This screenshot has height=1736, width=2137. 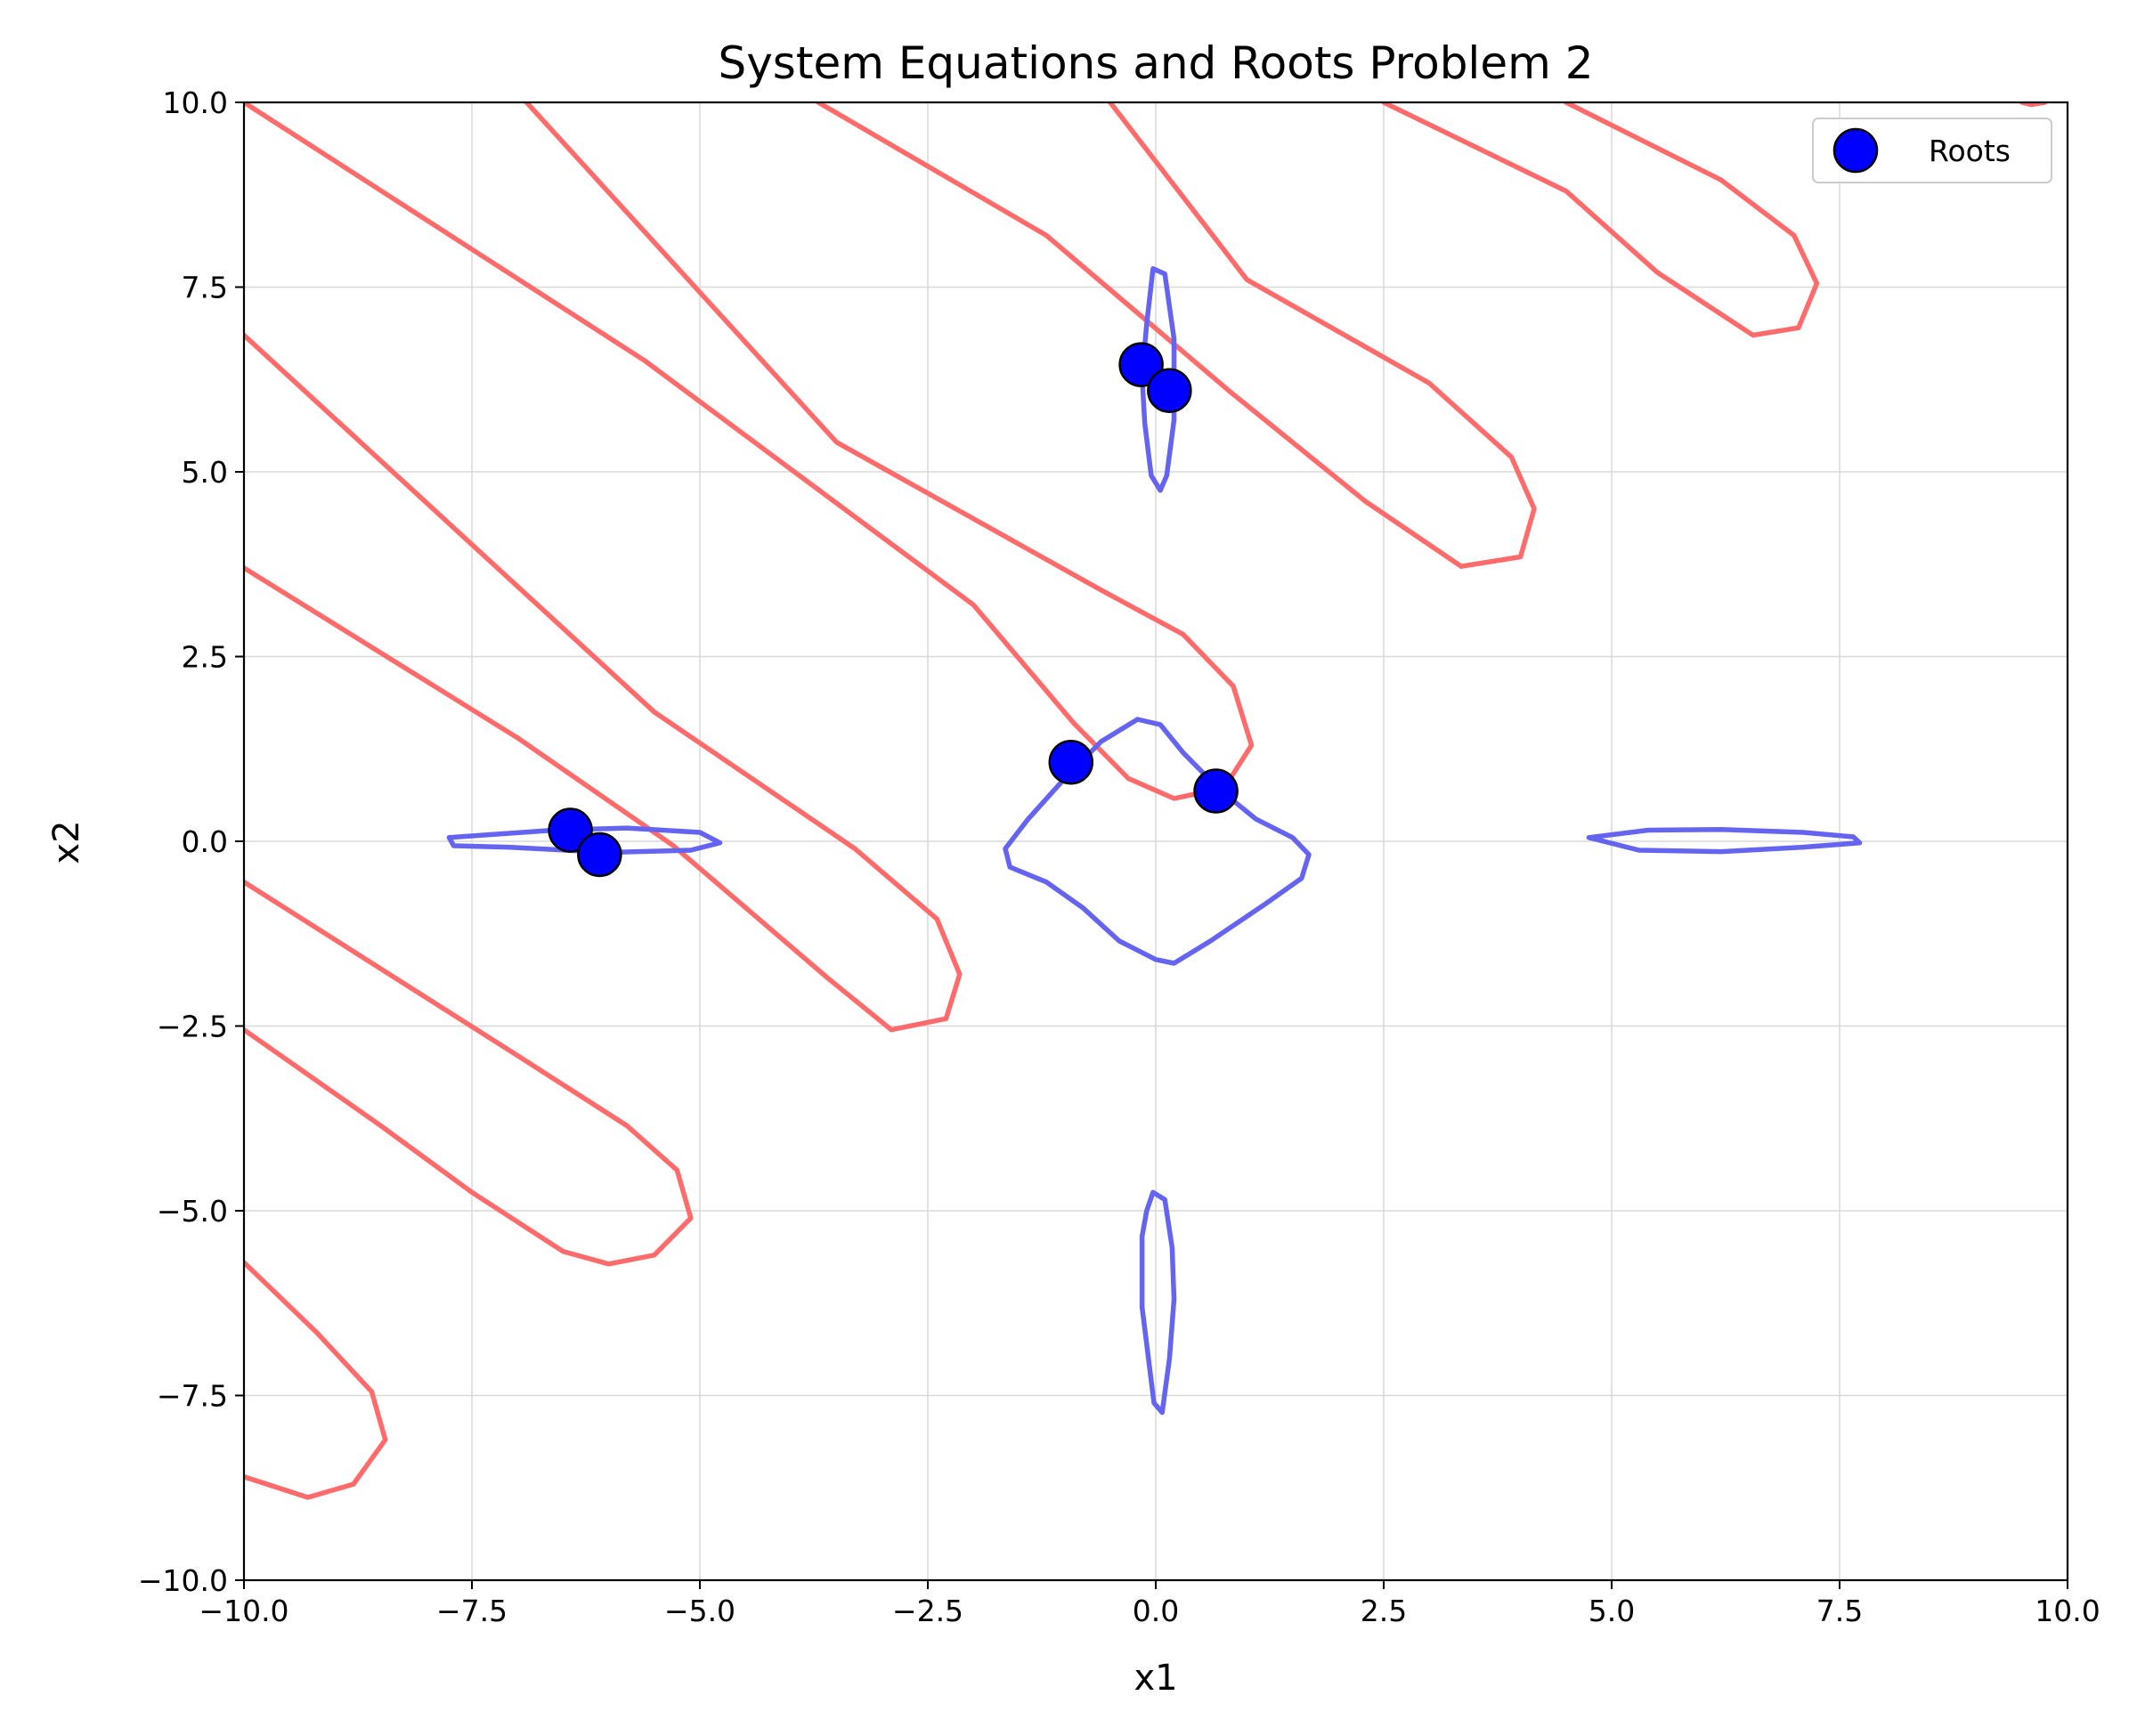 I want to click on legend-marker, so click(x=1855, y=150).